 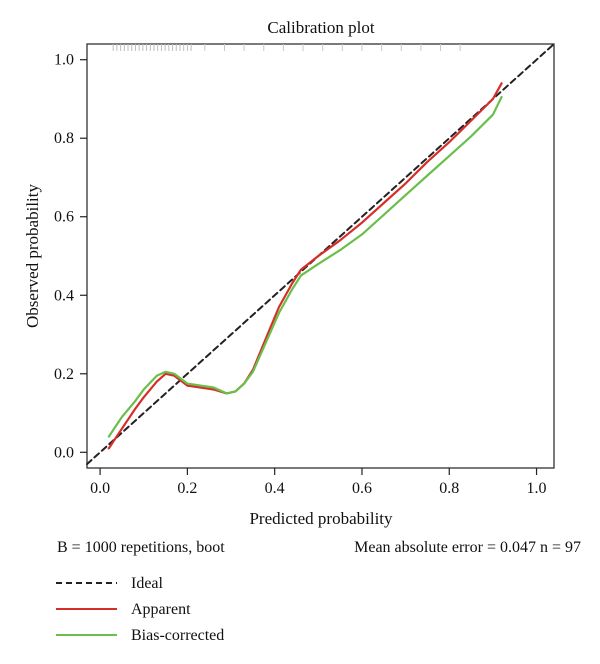 What do you see at coordinates (177, 635) in the screenshot?
I see `legend-label-bias-corrected: Bias-corrected` at bounding box center [177, 635].